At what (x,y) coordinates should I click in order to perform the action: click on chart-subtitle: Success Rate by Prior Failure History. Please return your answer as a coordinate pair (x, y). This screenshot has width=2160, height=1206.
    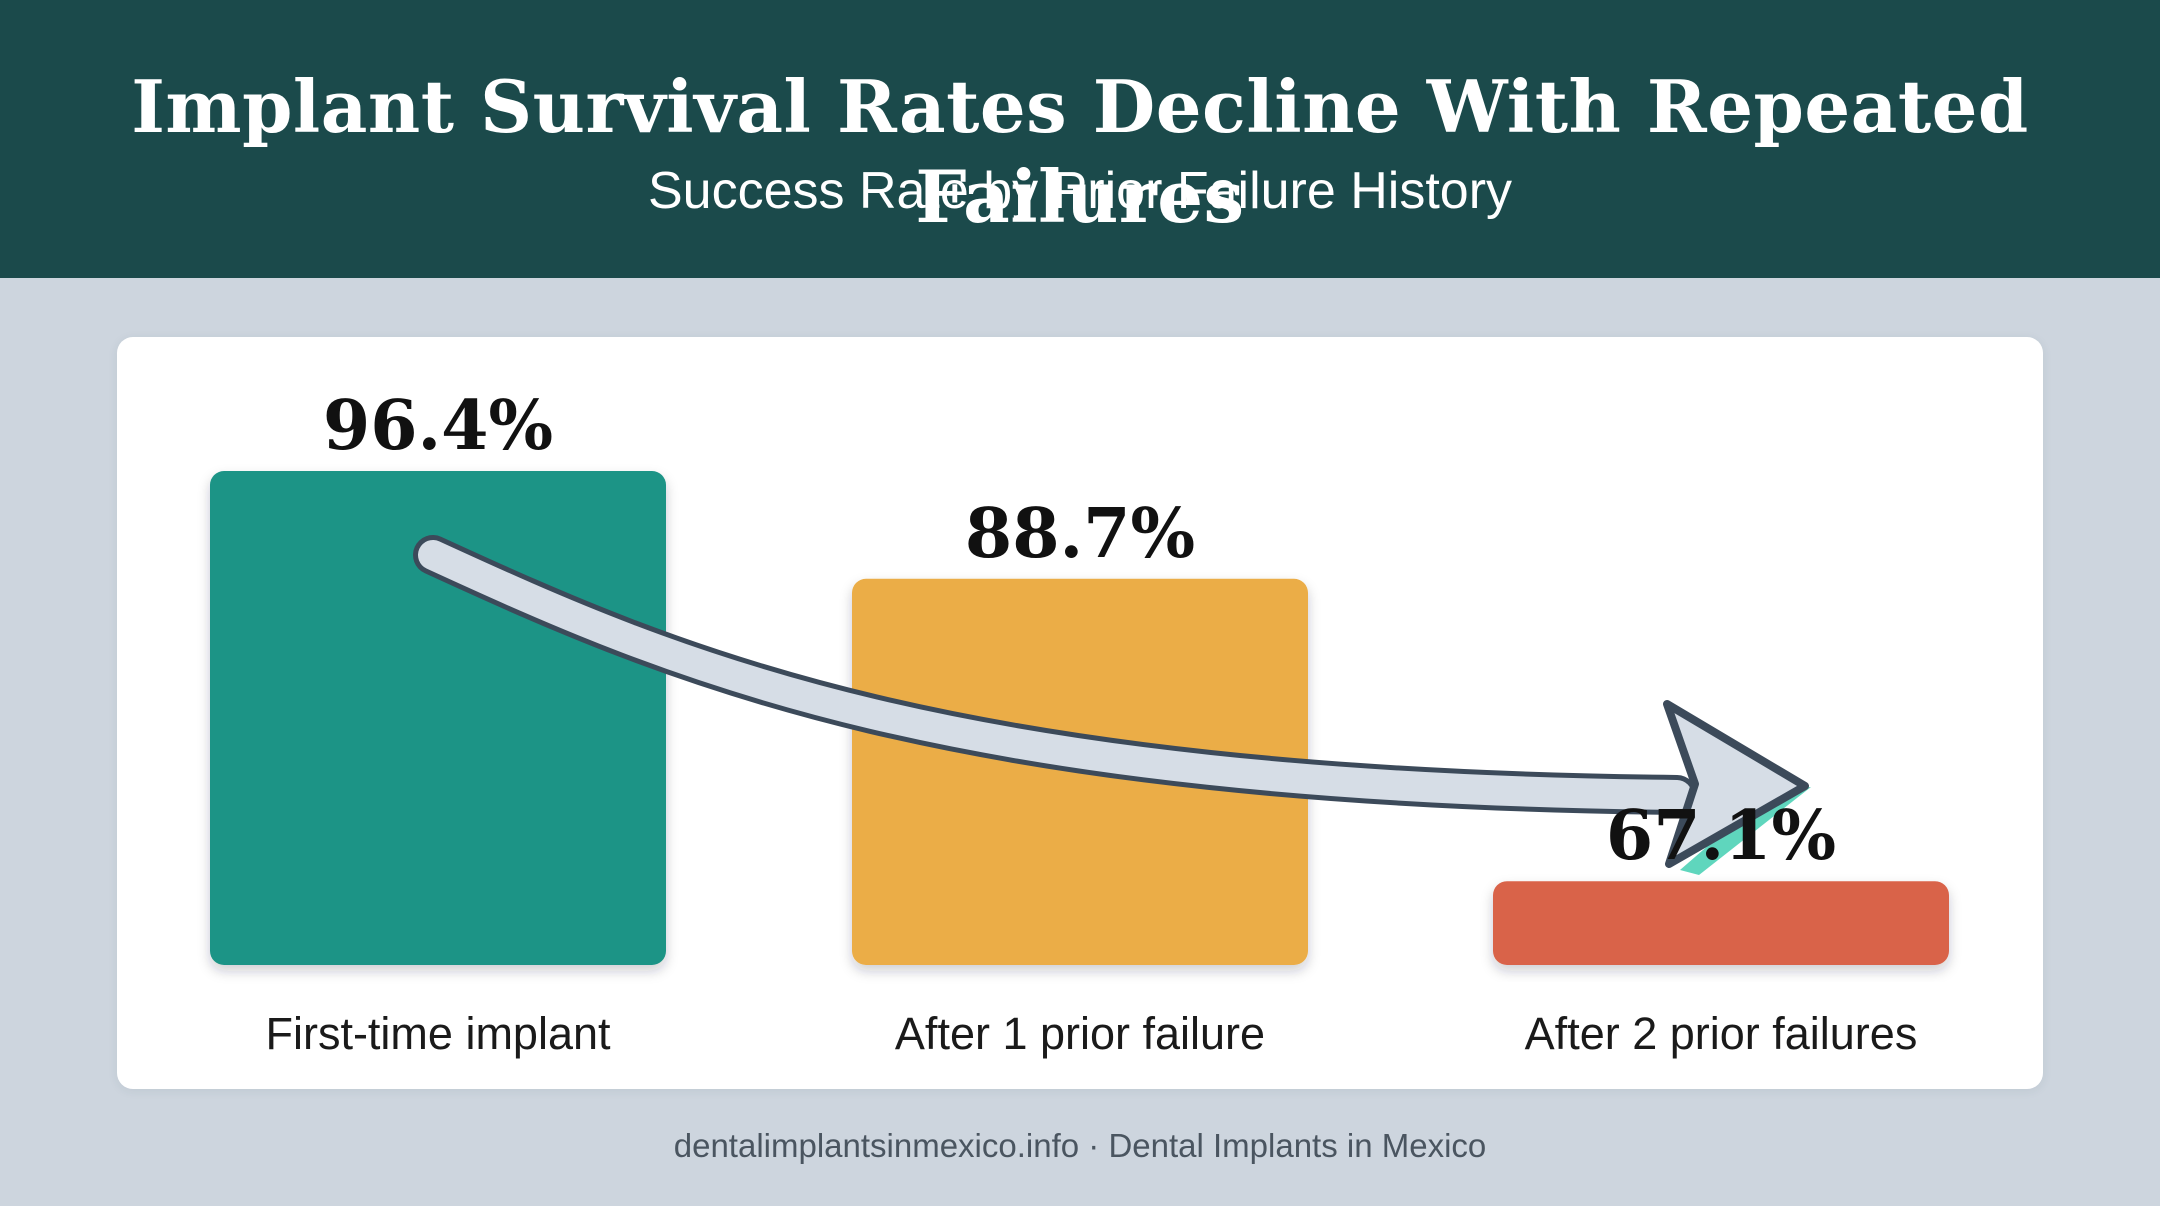
    Looking at the image, I should click on (1080, 191).